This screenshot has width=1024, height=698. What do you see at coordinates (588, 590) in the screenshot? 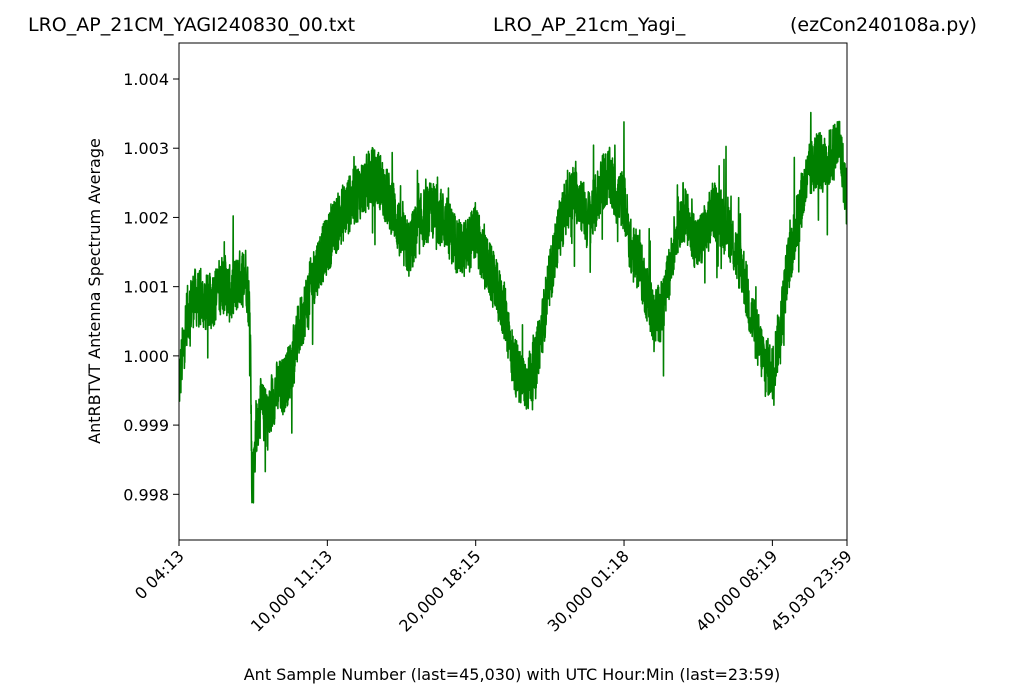
I see `x-tick-label: 30,000 01:18` at bounding box center [588, 590].